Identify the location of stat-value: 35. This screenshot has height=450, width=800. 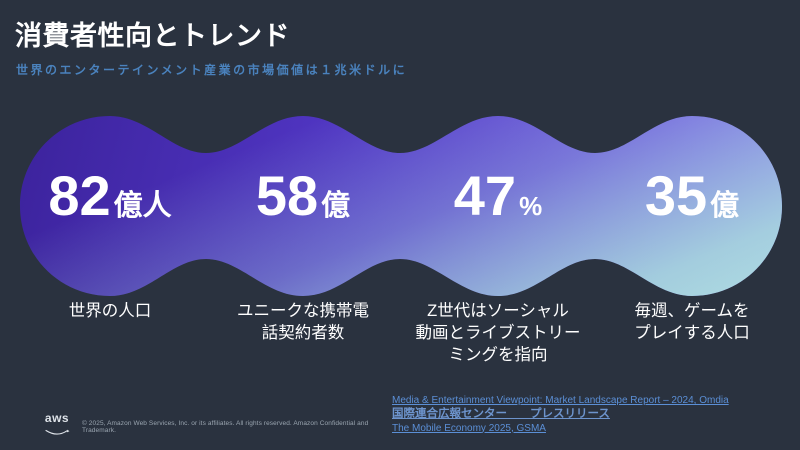
(676, 195).